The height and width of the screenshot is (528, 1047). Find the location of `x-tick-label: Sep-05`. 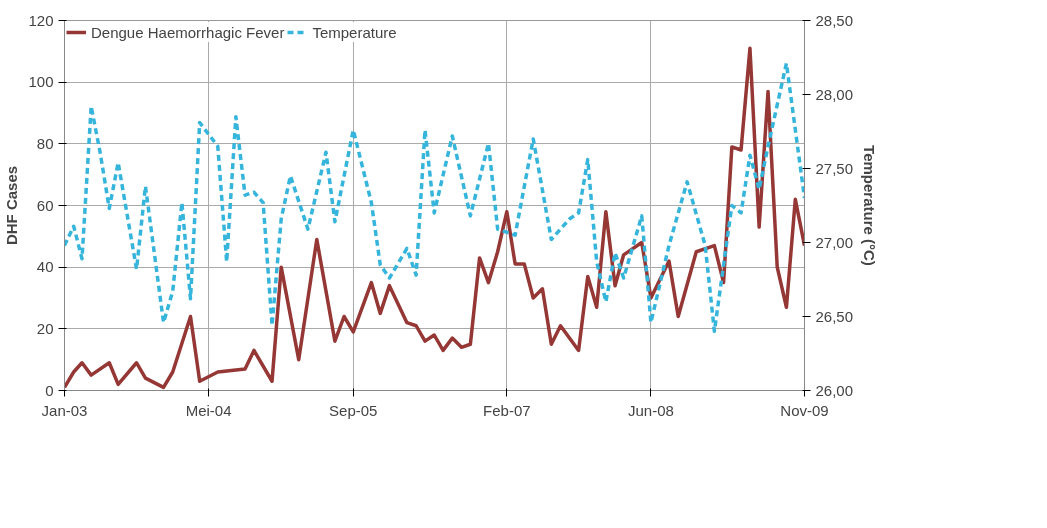

x-tick-label: Sep-05 is located at coordinates (353, 410).